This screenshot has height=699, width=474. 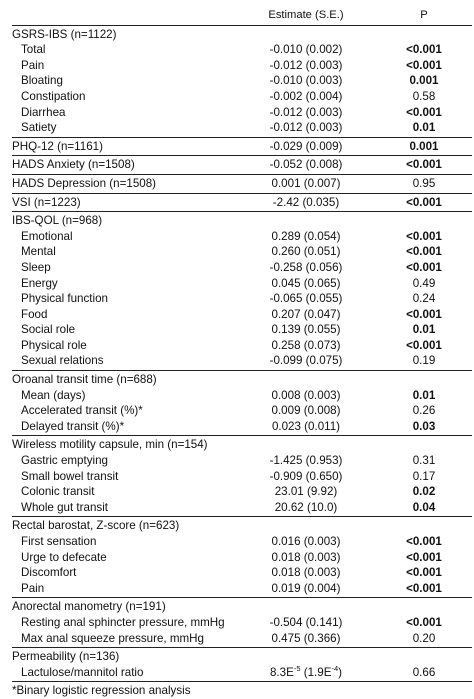 What do you see at coordinates (242, 128) in the screenshot?
I see `table-row: Satiety -0.012 (0.003) 0.01` at bounding box center [242, 128].